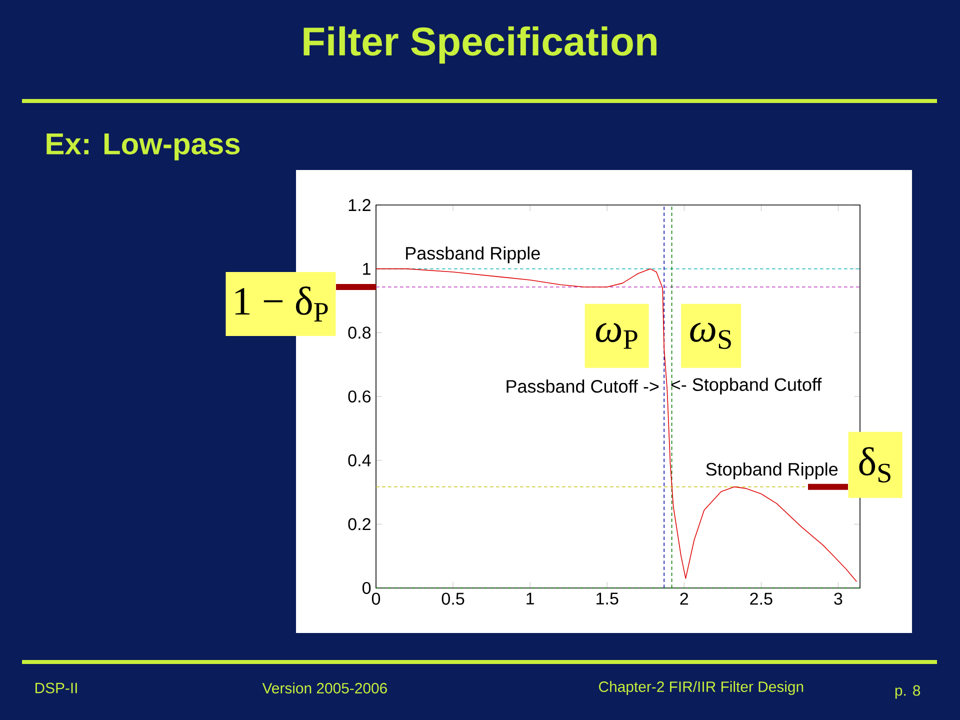 This screenshot has height=720, width=960. Describe the element at coordinates (907, 692) in the screenshot. I see `text: p. 8` at that location.